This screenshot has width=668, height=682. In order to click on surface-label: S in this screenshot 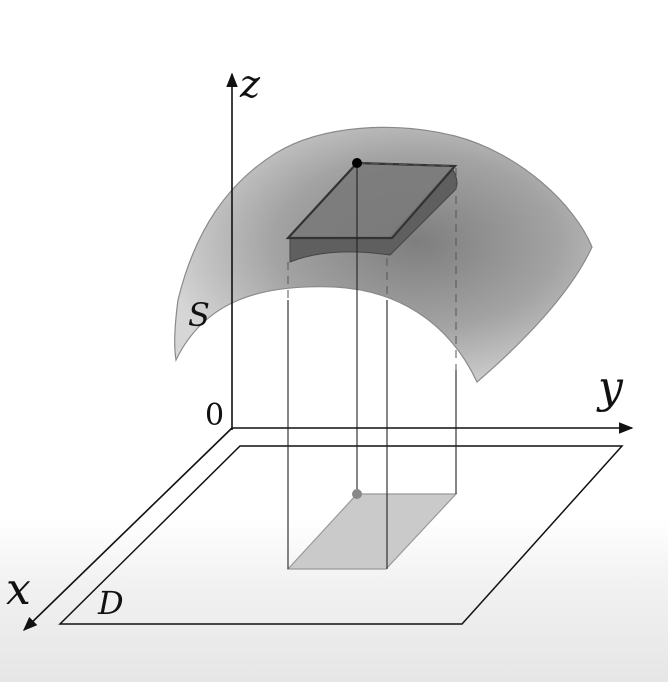, I will do `click(199, 315)`.